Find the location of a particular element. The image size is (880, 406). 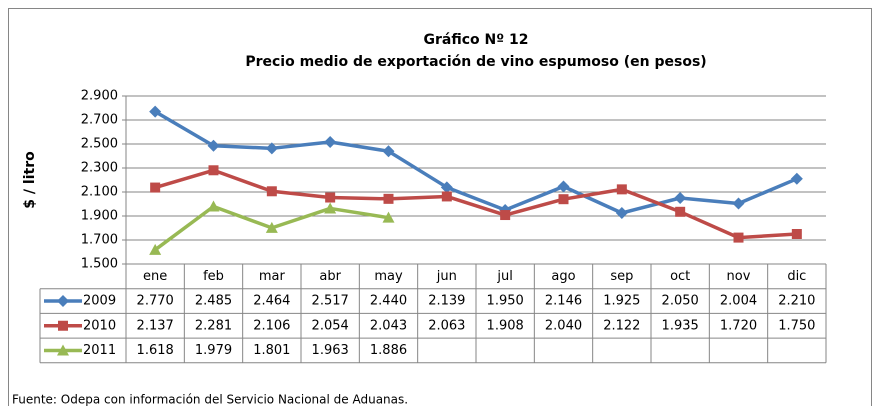

table-value: 1.801 is located at coordinates (271, 350).